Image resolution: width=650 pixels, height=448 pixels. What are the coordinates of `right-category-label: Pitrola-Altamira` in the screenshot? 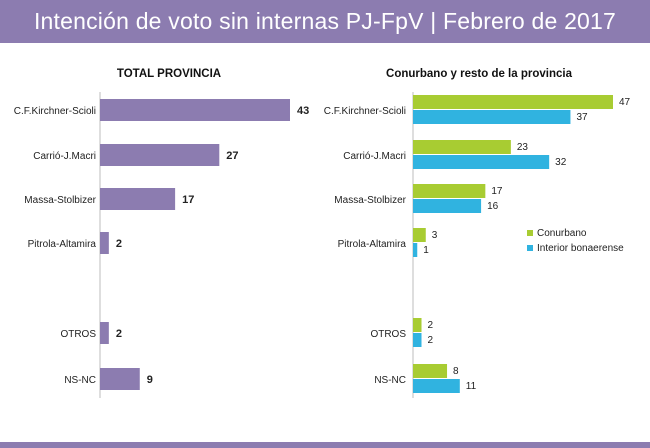 It's located at (372, 244).